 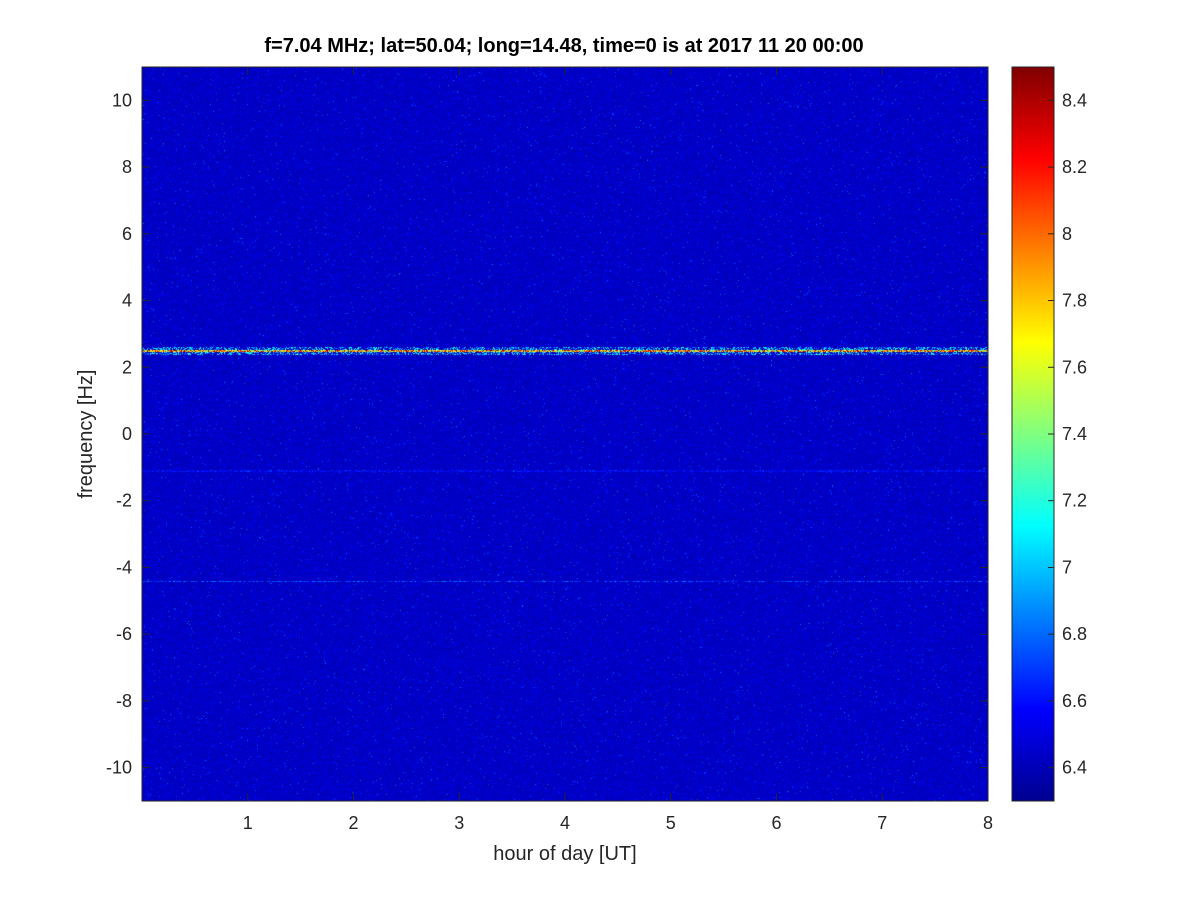 I want to click on y-tick-label: 10, so click(x=122, y=100).